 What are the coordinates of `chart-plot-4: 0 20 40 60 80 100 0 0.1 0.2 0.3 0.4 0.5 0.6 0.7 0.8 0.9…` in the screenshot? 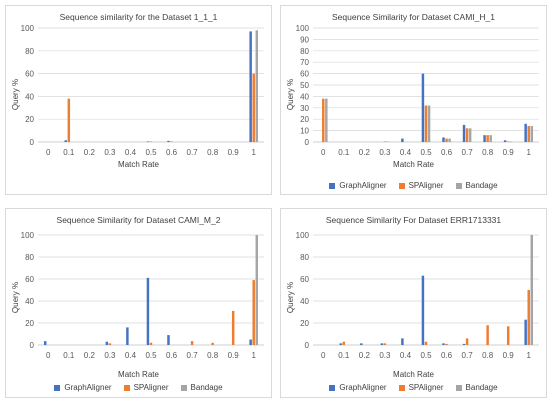 It's located at (417, 295).